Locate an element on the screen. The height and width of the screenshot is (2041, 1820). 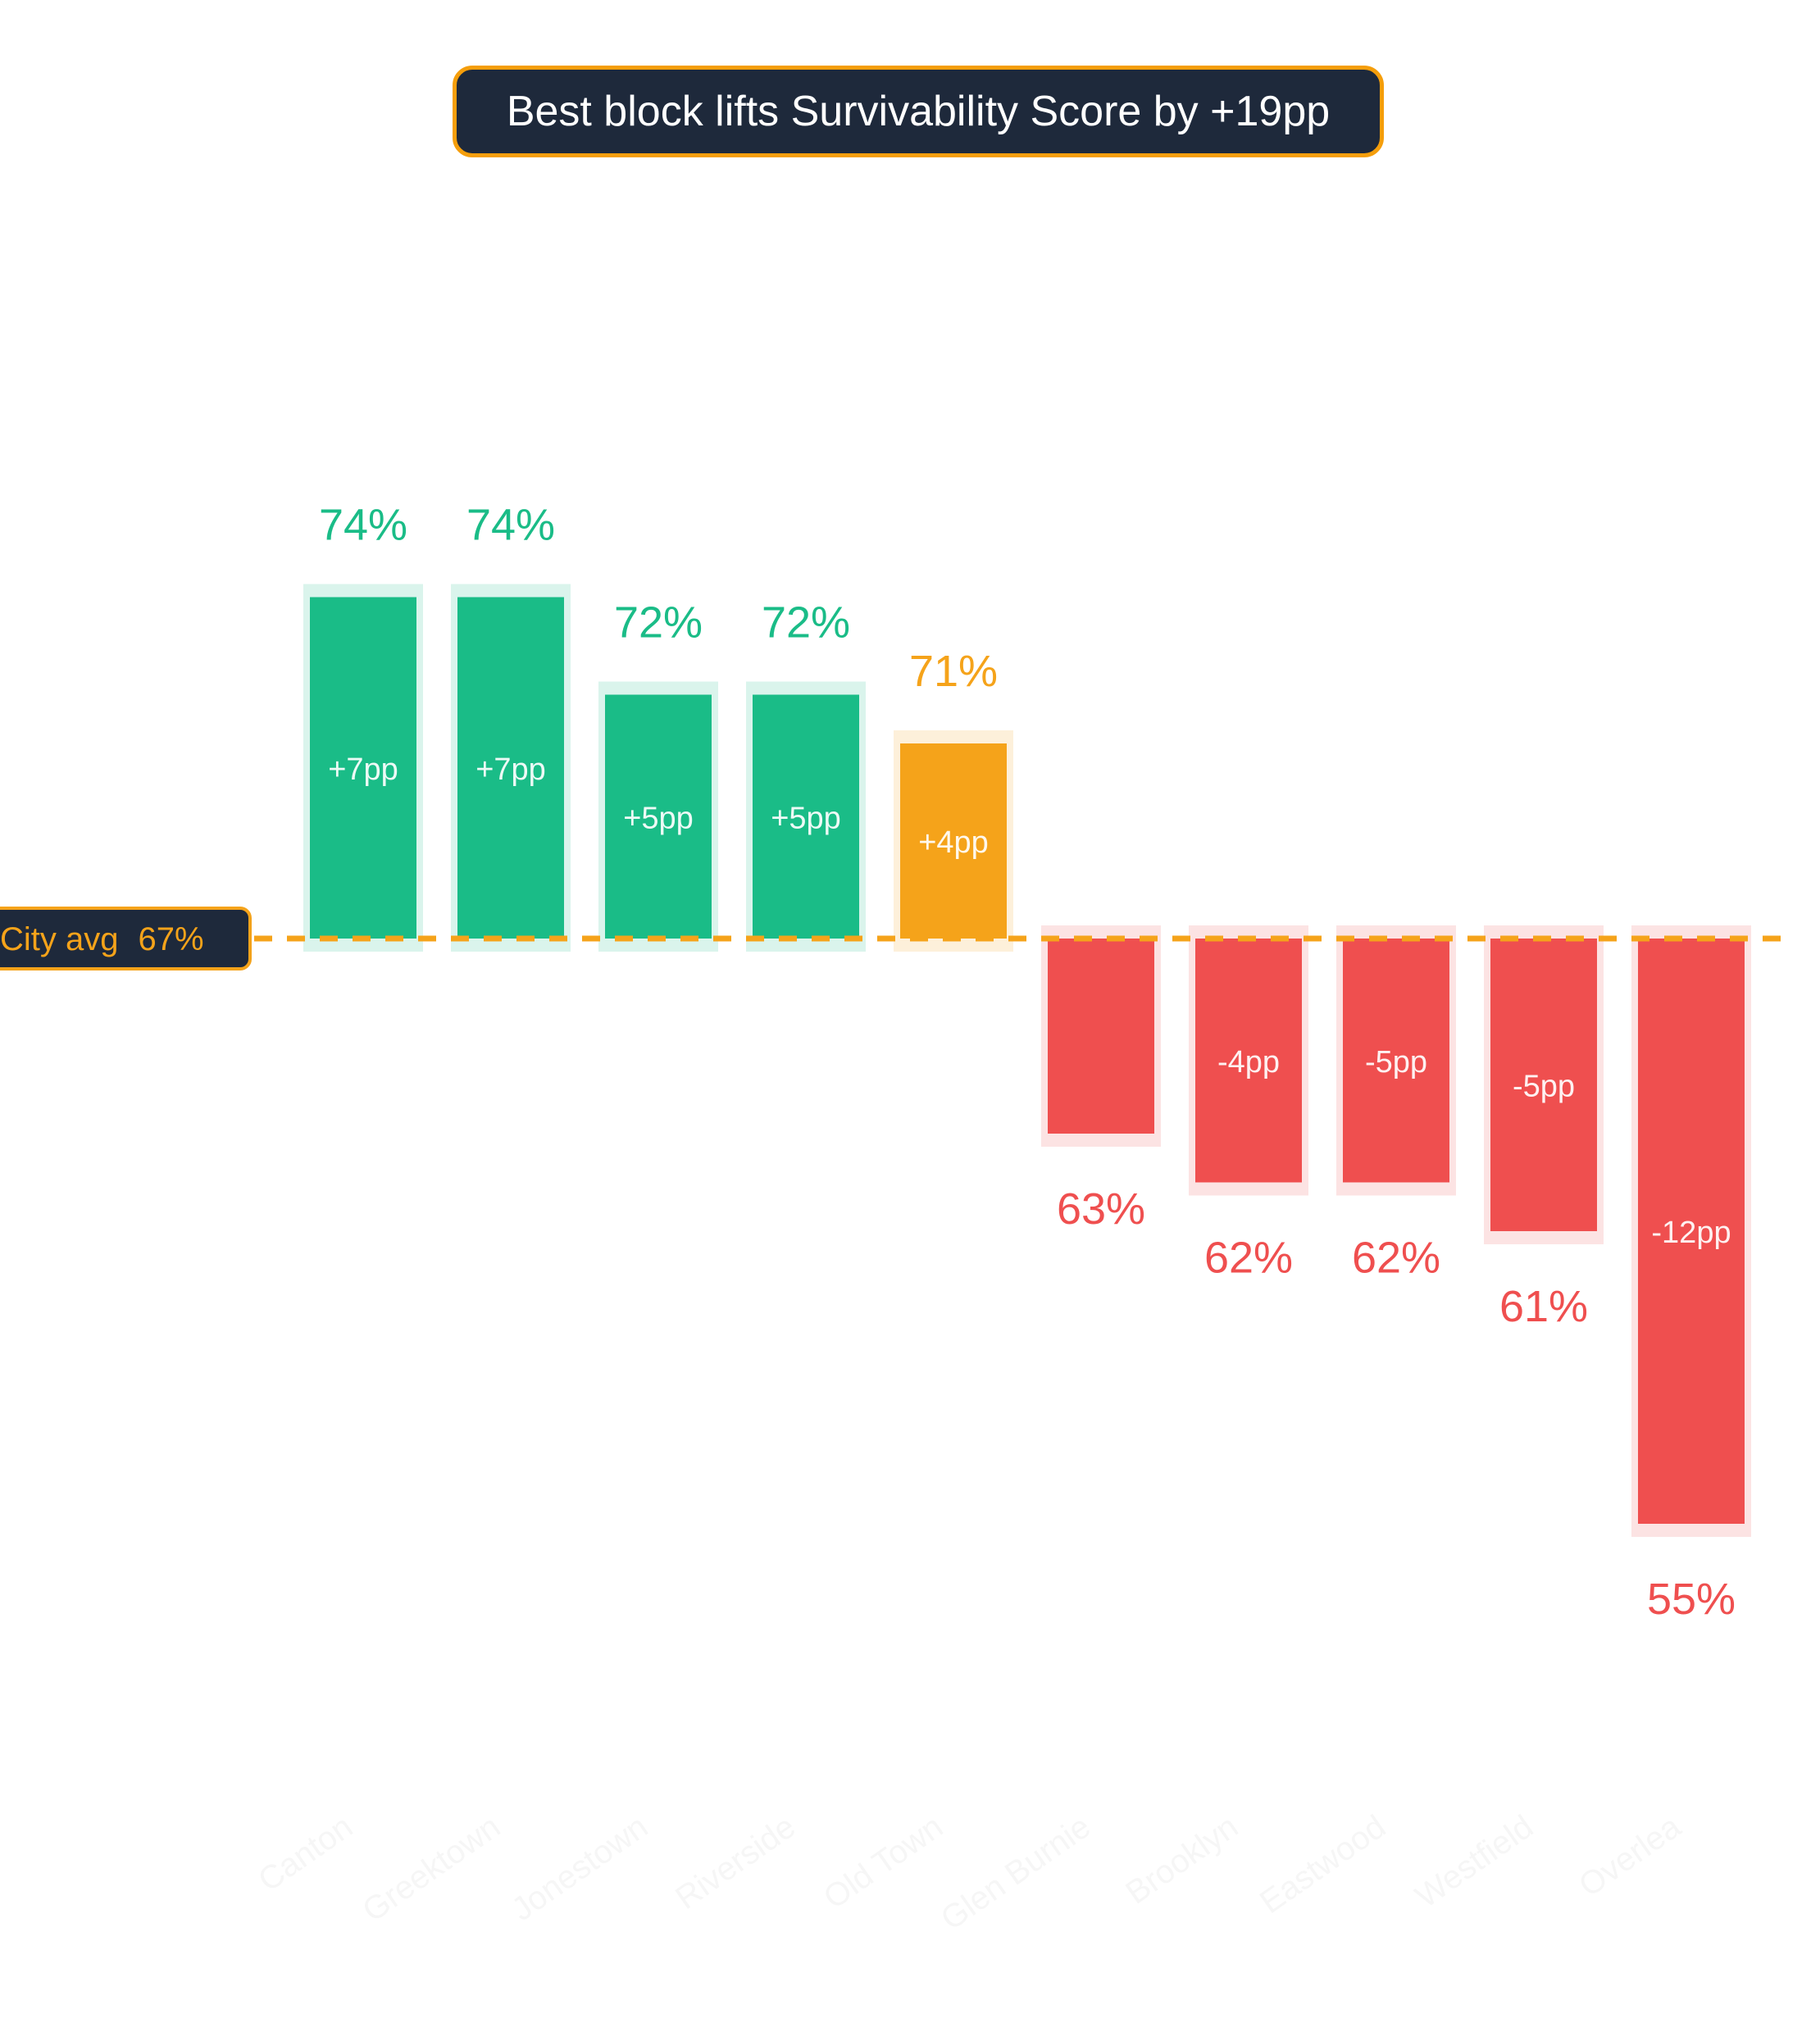
city-average-name: City avg is located at coordinates (59, 939).